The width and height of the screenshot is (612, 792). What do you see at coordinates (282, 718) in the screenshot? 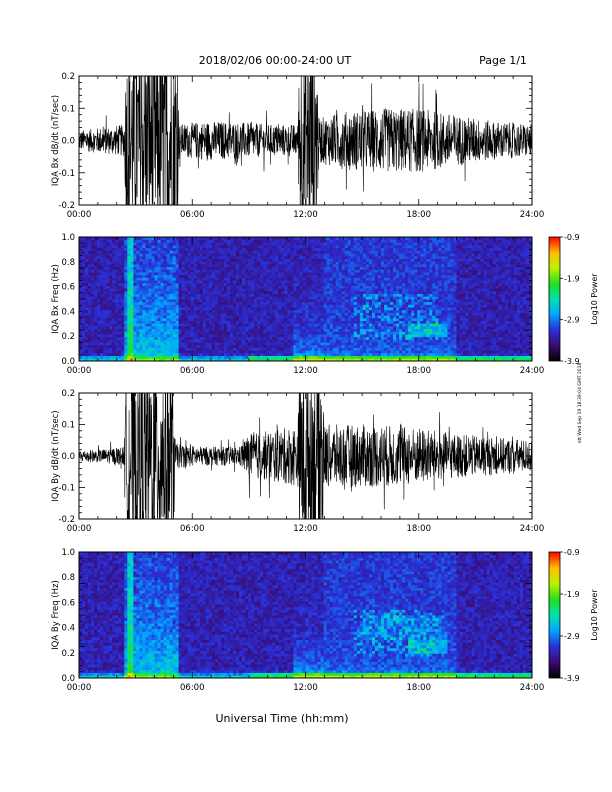
I see `x-axis-title: Universal Time (hh:mm)` at bounding box center [282, 718].